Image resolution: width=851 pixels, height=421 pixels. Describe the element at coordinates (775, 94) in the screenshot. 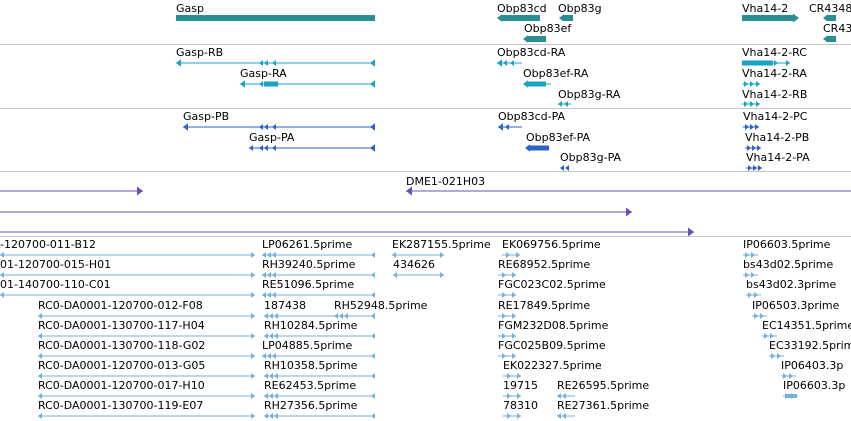

I see `feature-label: Vha14-2-RB` at that location.